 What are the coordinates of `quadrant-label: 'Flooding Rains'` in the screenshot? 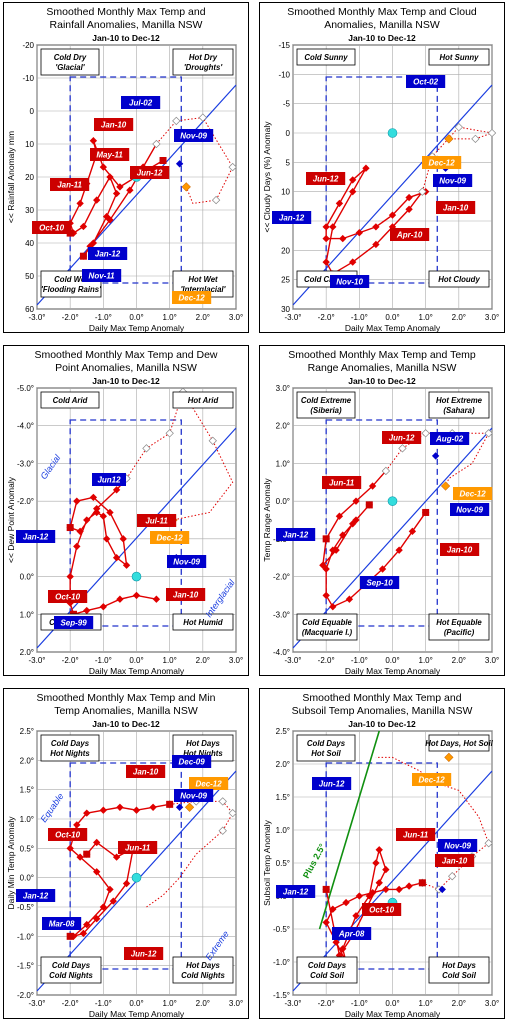 It's located at (71, 289).